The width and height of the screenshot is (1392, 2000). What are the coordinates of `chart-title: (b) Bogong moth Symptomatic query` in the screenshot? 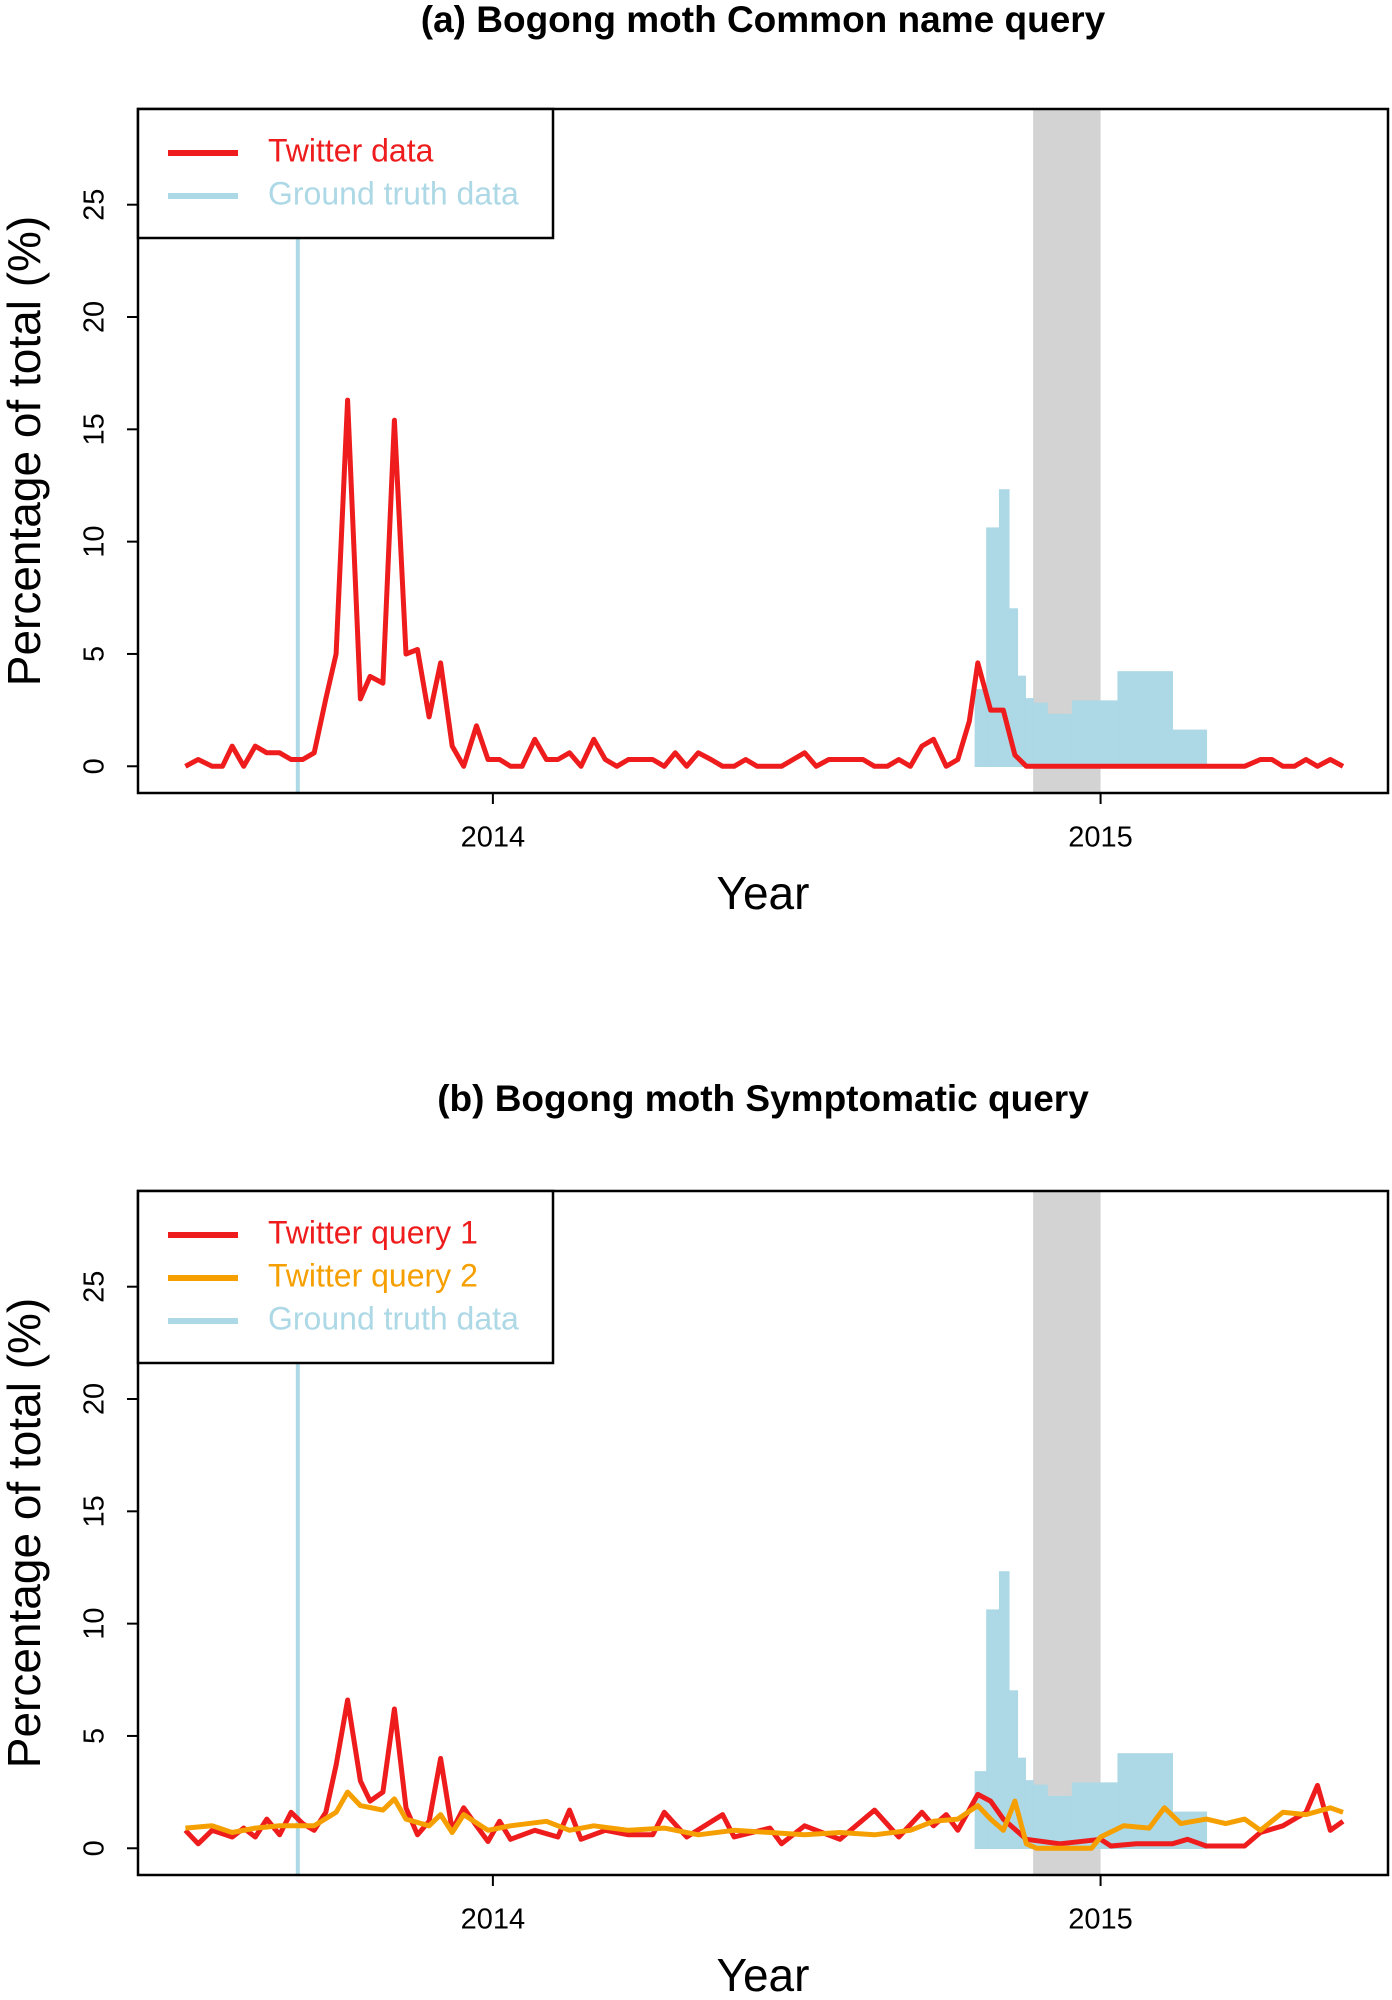 It's located at (763, 1098).